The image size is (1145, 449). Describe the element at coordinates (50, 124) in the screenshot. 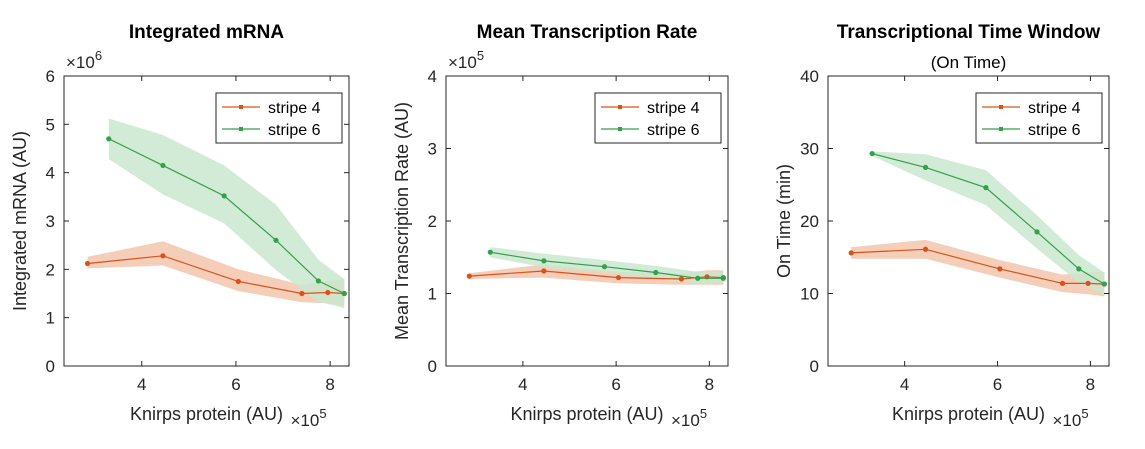

I see `y-tick-label: 5` at that location.